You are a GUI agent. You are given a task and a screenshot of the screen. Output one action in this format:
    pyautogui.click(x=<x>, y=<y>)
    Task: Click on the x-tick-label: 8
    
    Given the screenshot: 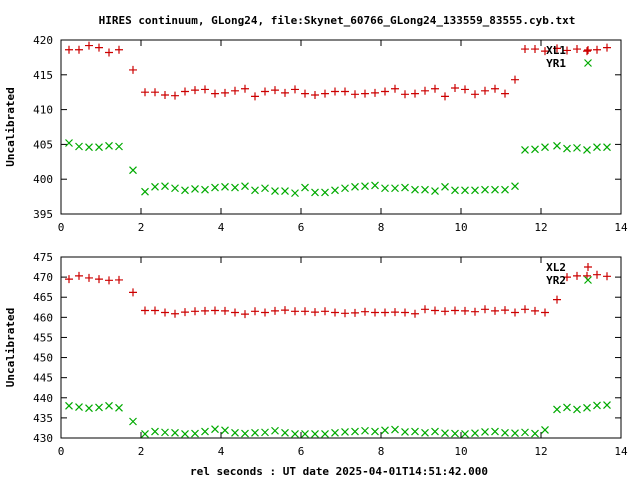 What is the action you would take?
    pyautogui.click(x=381, y=451)
    